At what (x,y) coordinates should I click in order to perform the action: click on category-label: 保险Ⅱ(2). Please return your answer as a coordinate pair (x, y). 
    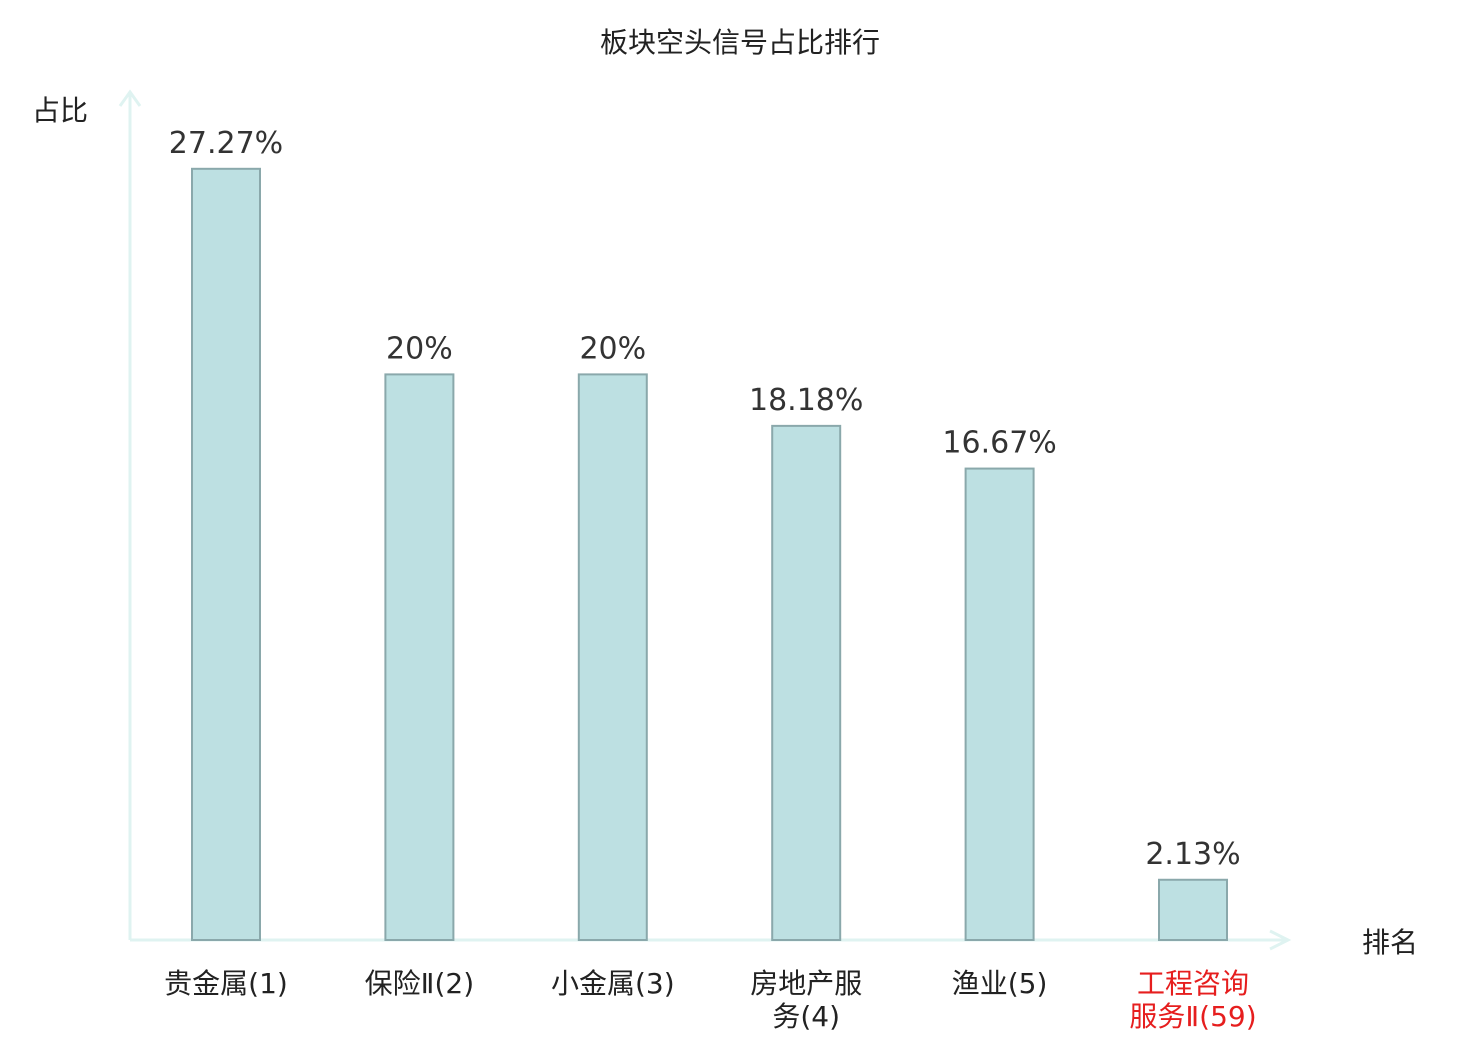
    Looking at the image, I should click on (419, 983).